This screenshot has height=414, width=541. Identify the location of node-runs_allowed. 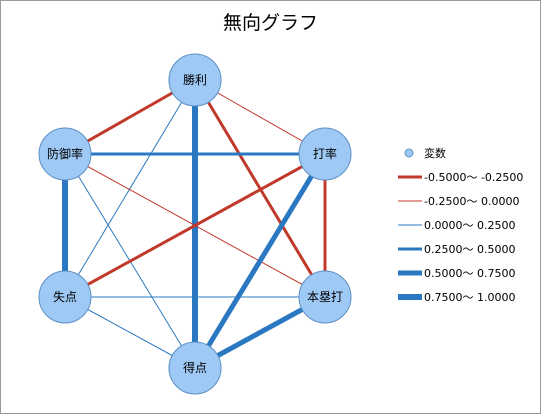
(65, 297).